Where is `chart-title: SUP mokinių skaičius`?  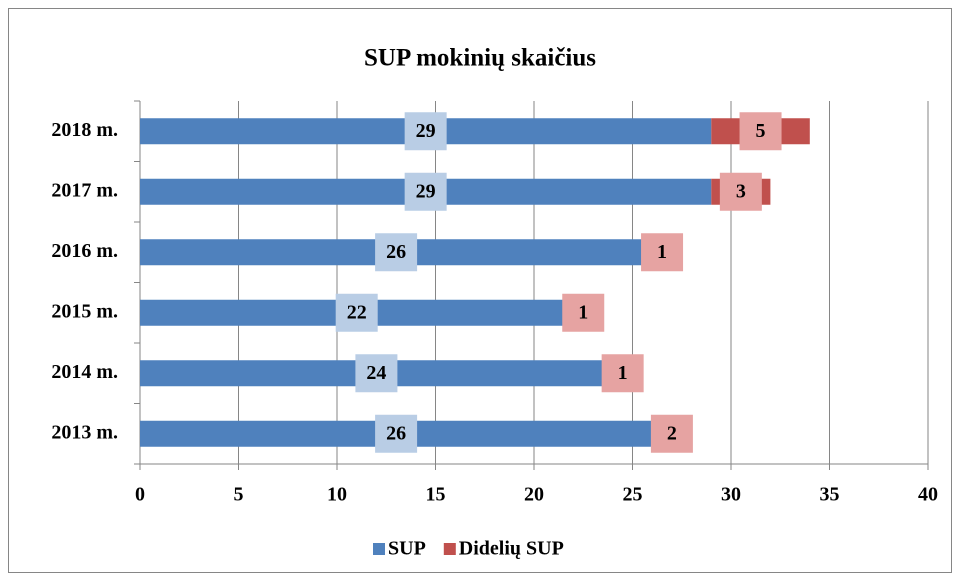
chart-title: SUP mokinių skaičius is located at coordinates (480, 58).